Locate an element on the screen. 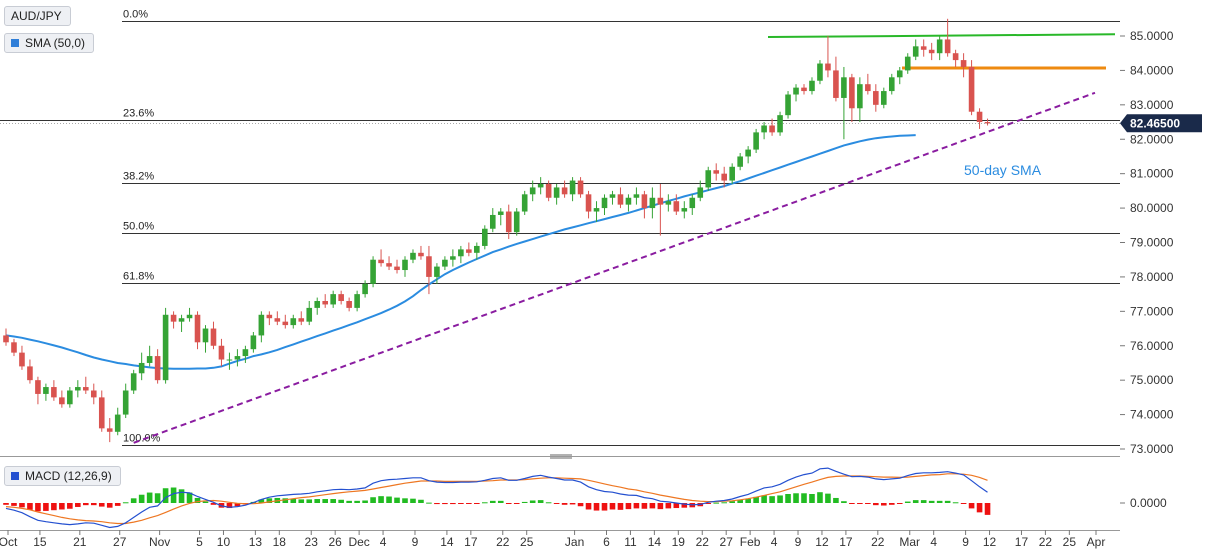 The image size is (1207, 555). x-tick-label: 25 is located at coordinates (1070, 542).